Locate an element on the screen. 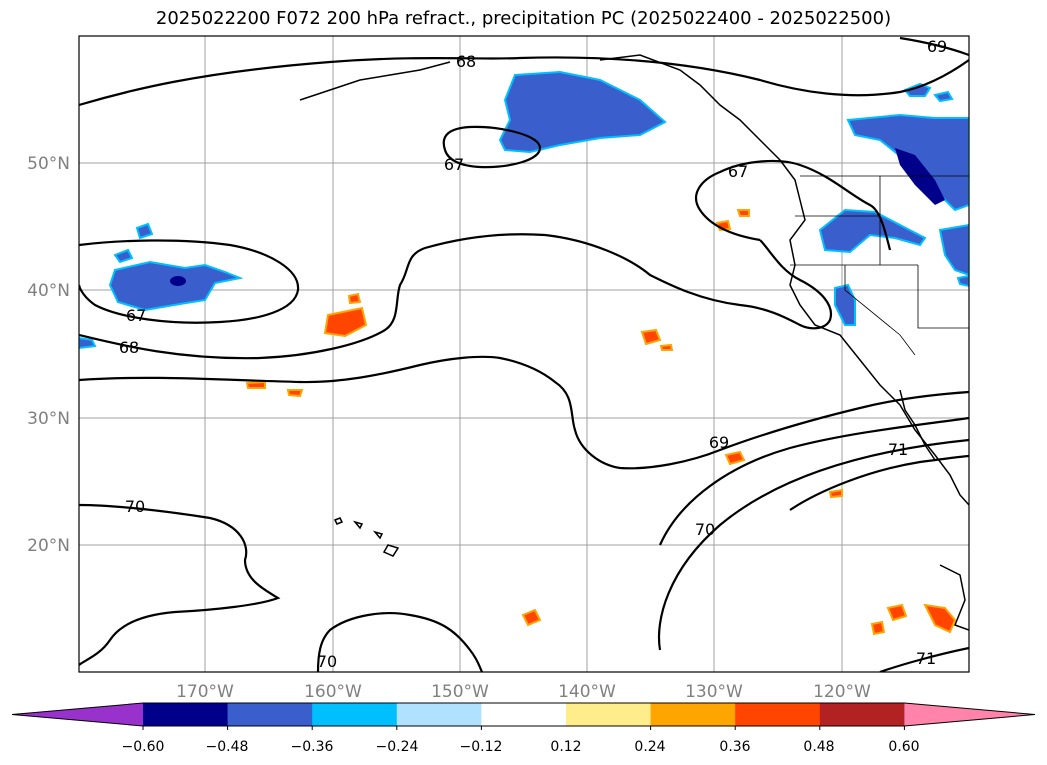  contour-69-main is located at coordinates (524, 412).